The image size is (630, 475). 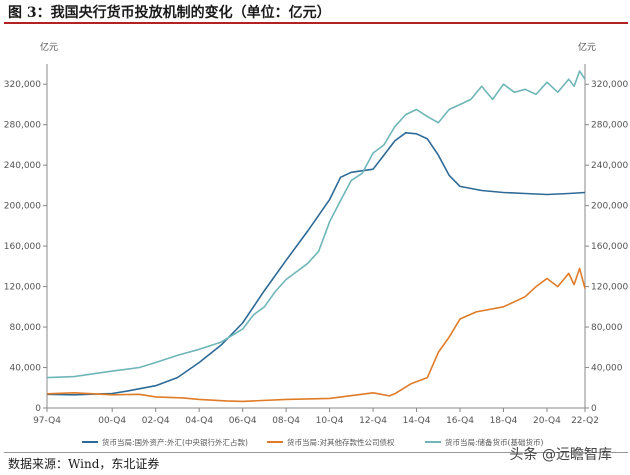 What do you see at coordinates (341, 442) in the screenshot?
I see `legend-label: 货币当局:对其他存款性公司债权` at bounding box center [341, 442].